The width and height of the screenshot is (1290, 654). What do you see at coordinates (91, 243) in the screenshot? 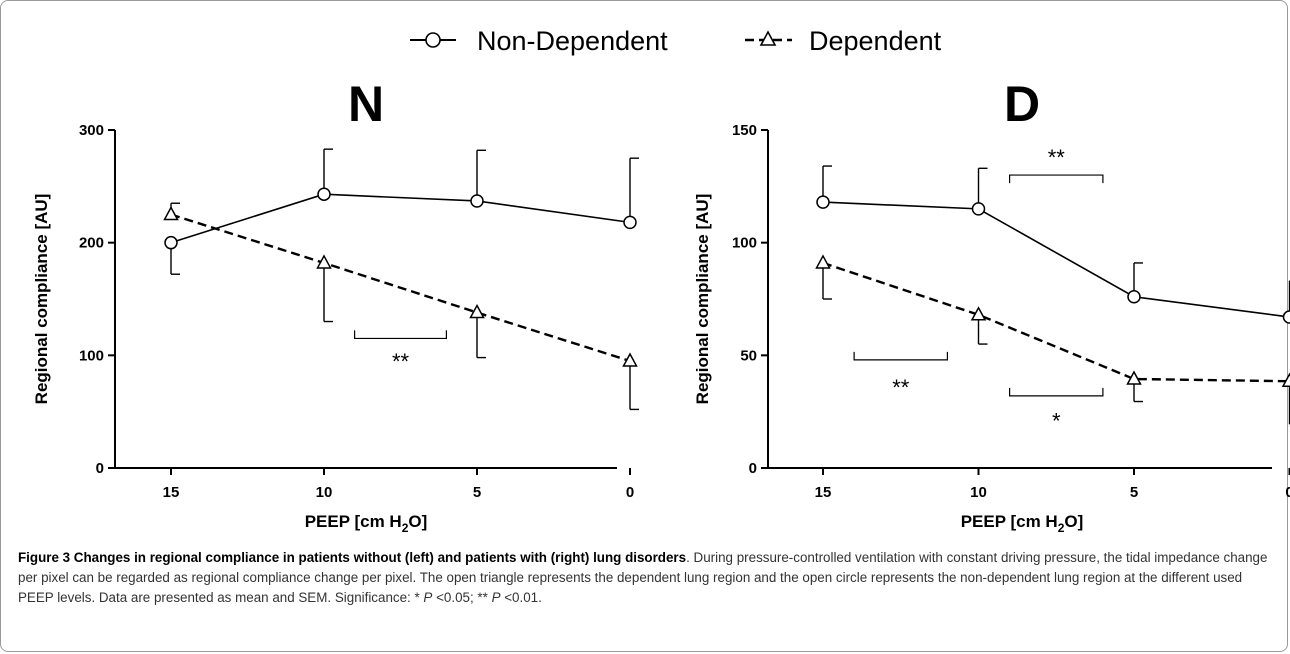
I see `panel-n-y-tick-label: 200` at bounding box center [91, 243].